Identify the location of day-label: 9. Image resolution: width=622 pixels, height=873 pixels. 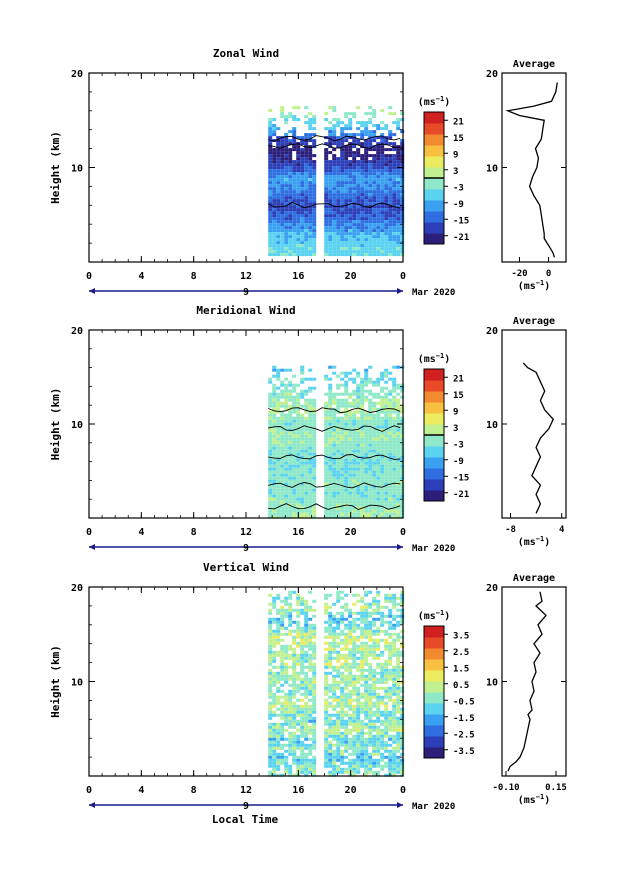
(246, 548).